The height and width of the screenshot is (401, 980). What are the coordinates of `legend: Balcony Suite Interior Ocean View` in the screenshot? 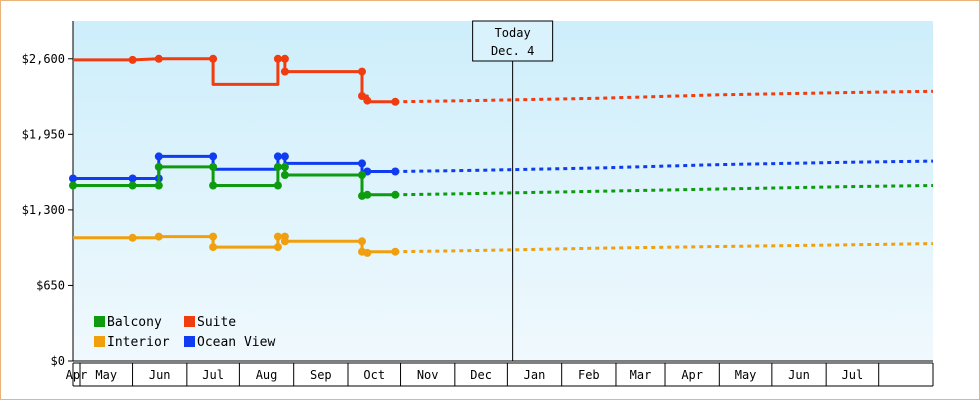 It's located at (184, 332).